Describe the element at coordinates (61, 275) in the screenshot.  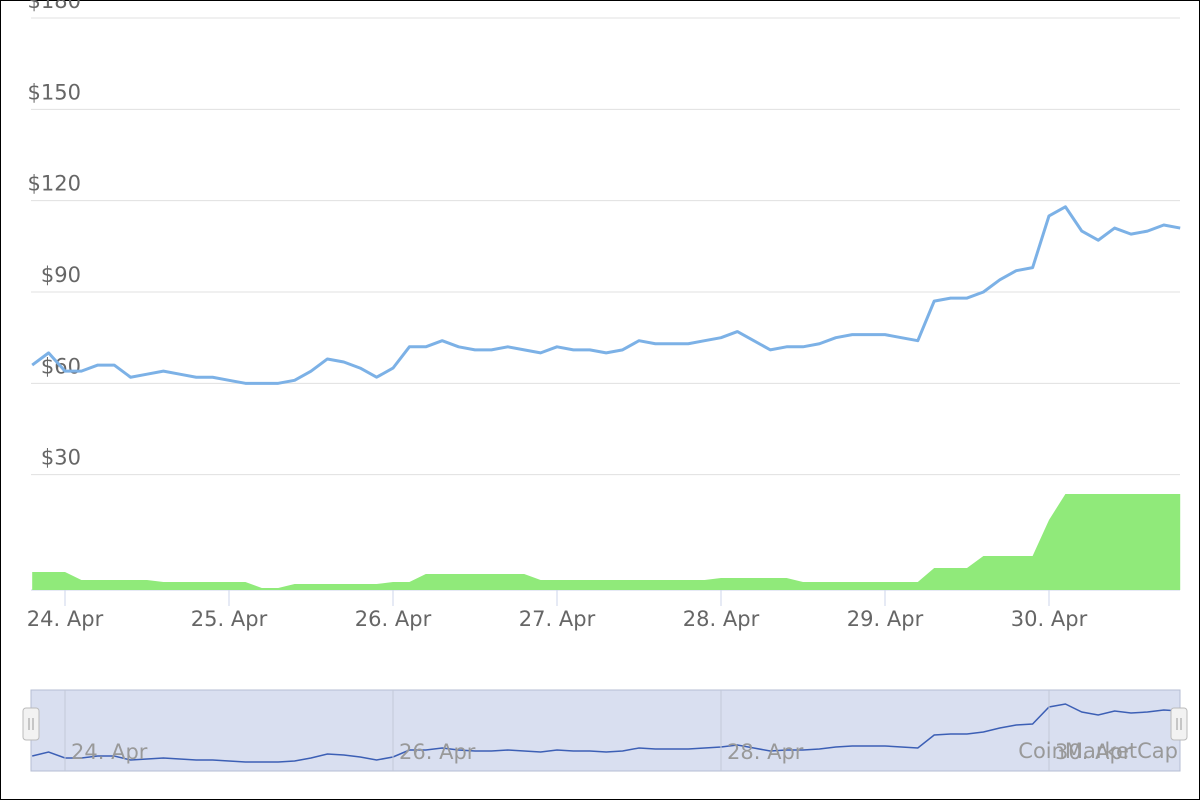
I see `y-tick-label: $90` at that location.